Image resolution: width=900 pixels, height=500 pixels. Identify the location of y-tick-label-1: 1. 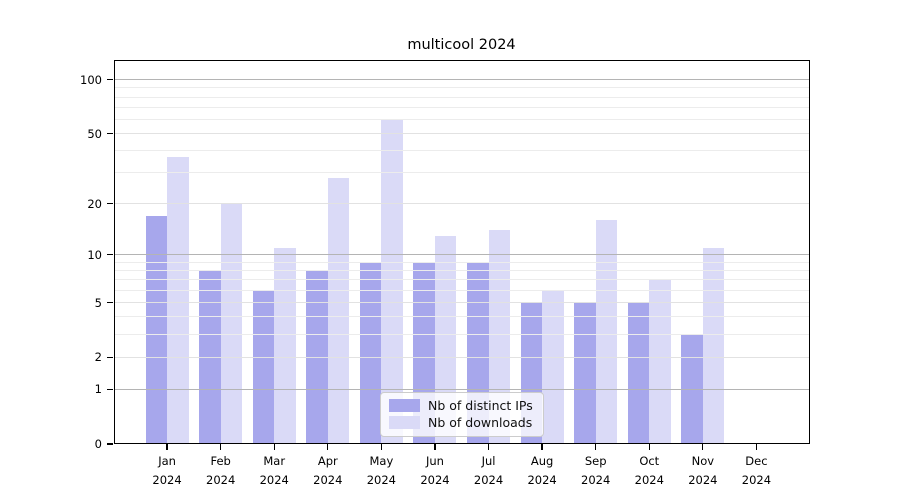
(98, 389).